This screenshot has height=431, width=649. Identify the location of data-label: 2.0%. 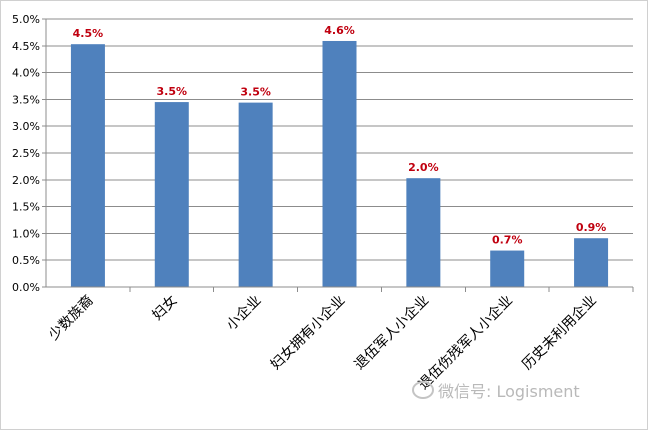
(423, 167).